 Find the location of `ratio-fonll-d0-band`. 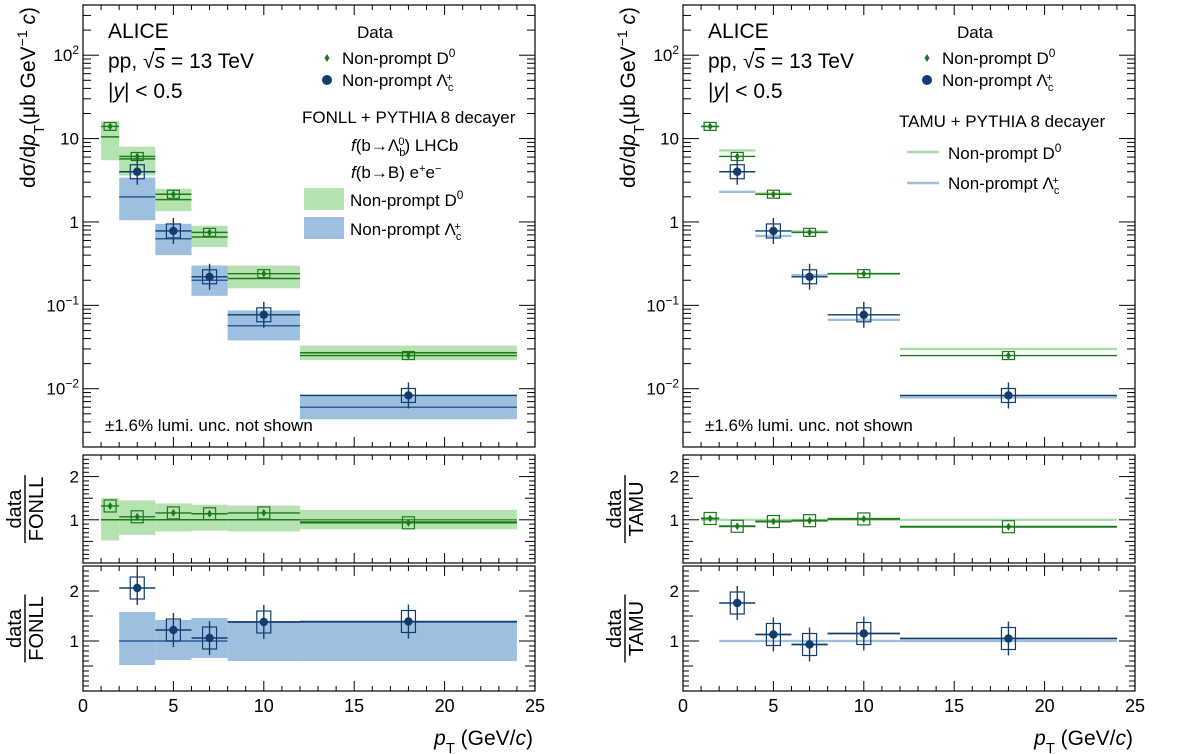

ratio-fonll-d0-band is located at coordinates (173, 517).